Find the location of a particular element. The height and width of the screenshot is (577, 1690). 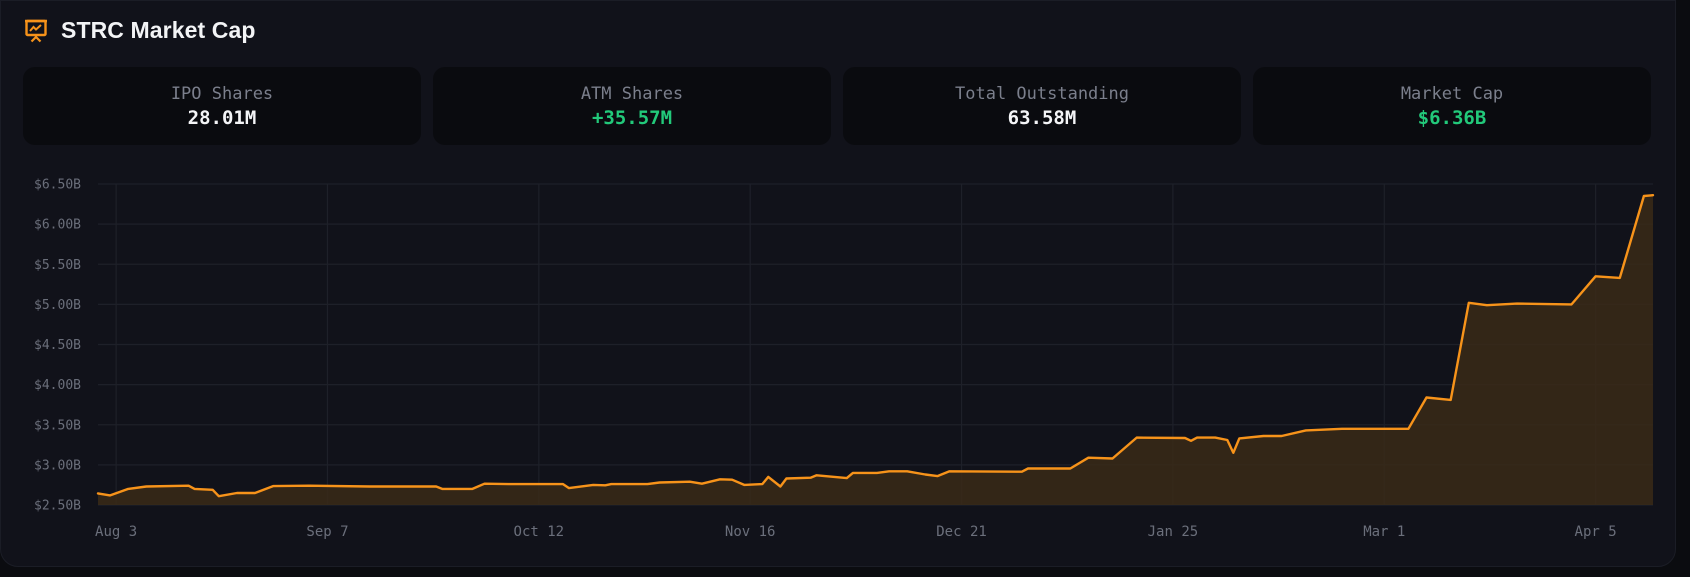

y-tick-label: $4.00B is located at coordinates (57, 385).